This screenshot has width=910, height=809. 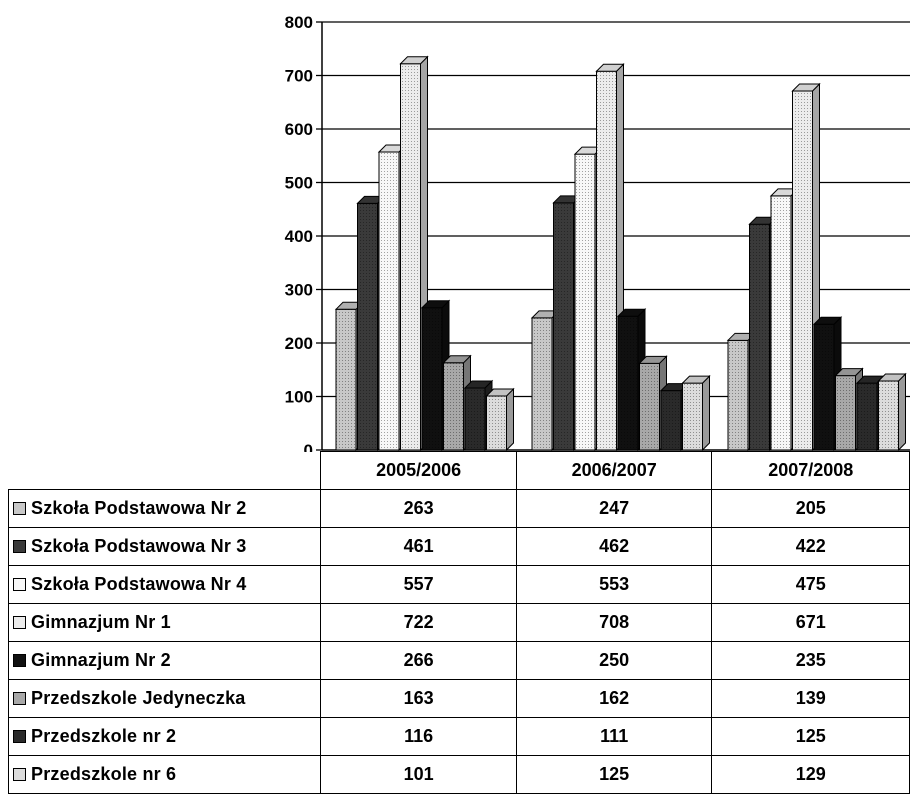 I want to click on data-label: 553, so click(x=614, y=584).